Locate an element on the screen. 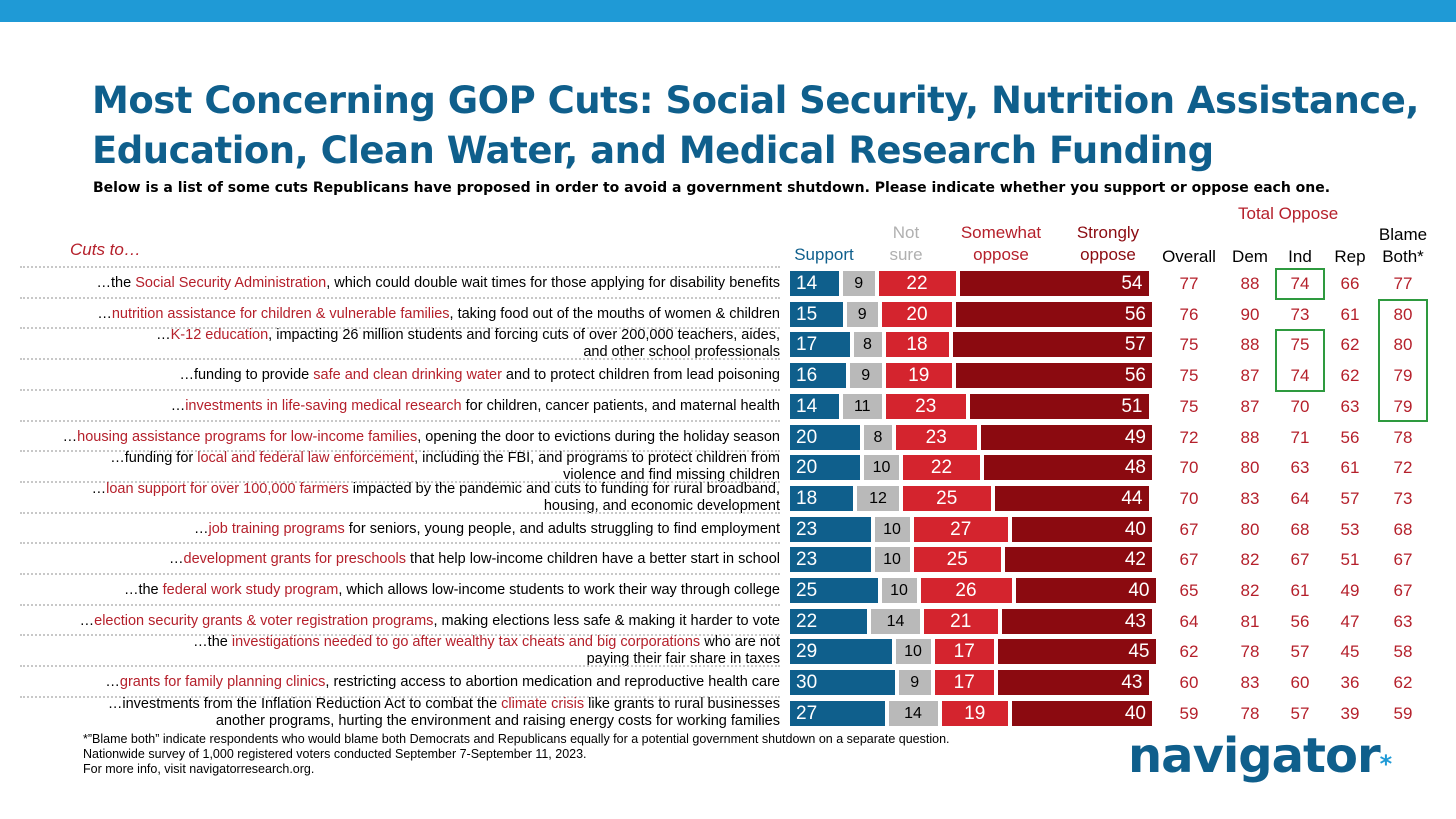  not-sure-bar: 12 is located at coordinates (878, 498).